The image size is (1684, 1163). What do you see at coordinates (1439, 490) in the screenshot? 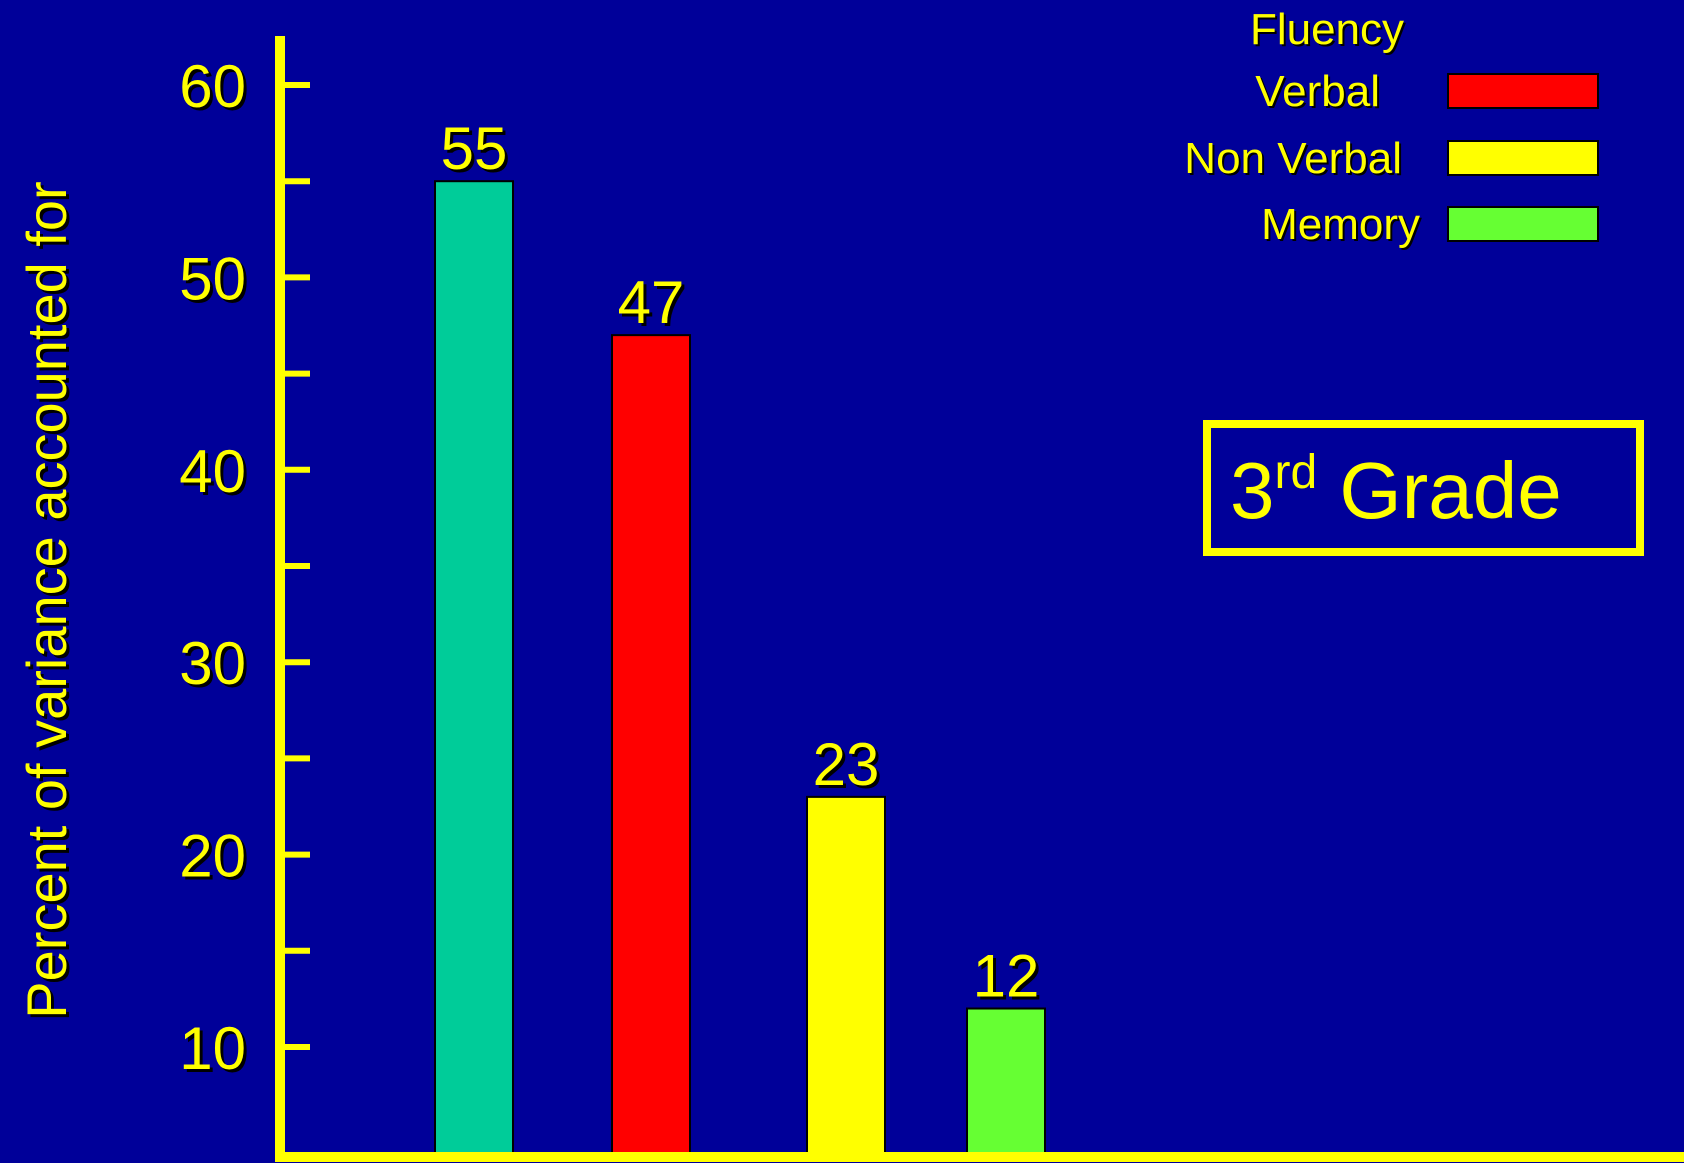
I see `grade-word: Grade` at bounding box center [1439, 490].